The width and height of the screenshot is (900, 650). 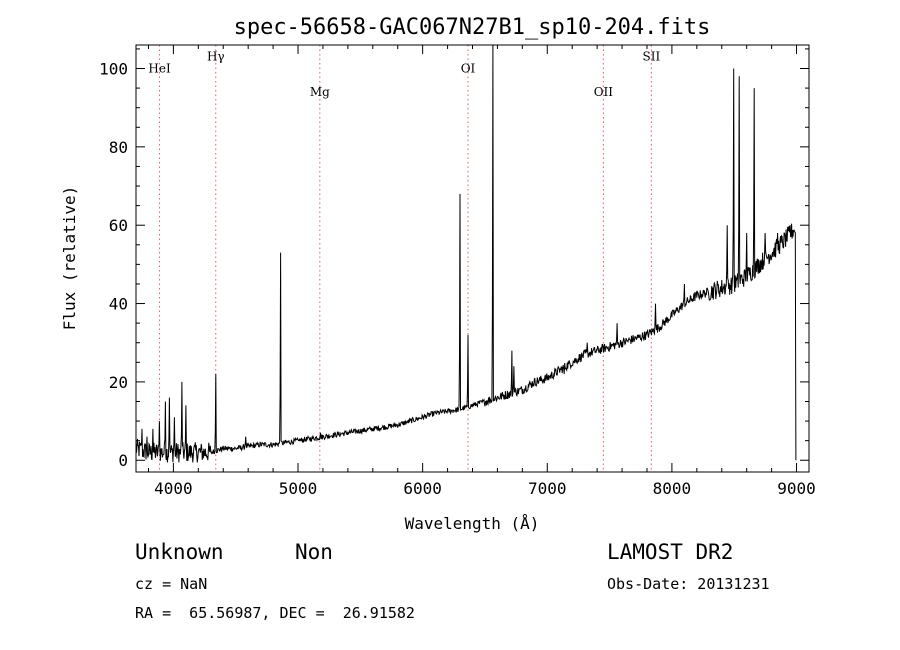 I want to click on observation-date: Obs-Date: 20131231, so click(x=688, y=584).